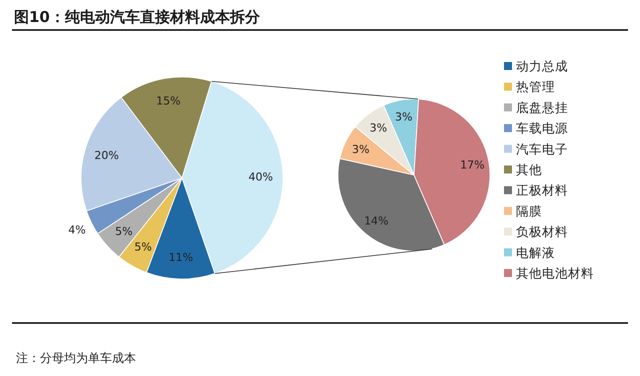 This screenshot has width=640, height=376. Describe the element at coordinates (542, 148) in the screenshot. I see `legend-label: 汽车电子` at that location.